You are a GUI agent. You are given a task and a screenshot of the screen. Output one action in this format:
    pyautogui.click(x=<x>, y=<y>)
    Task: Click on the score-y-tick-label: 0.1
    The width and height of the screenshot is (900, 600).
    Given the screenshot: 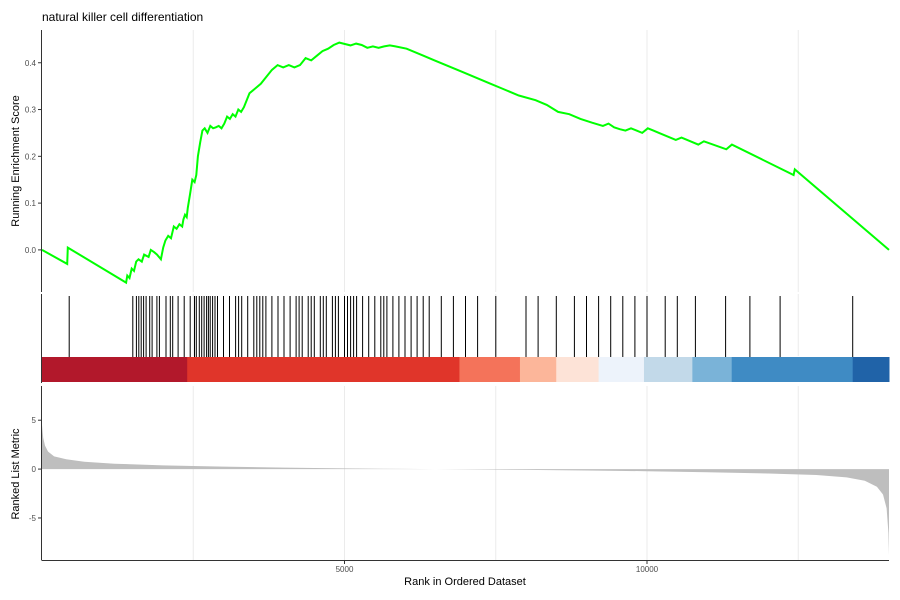 What is the action you would take?
    pyautogui.click(x=31, y=203)
    